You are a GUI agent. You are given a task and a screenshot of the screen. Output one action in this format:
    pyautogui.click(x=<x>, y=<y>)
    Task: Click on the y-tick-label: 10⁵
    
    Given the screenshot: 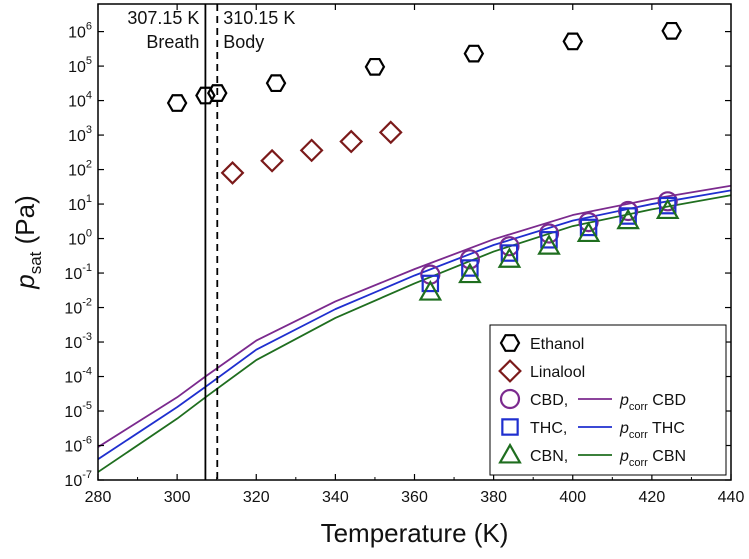 What is the action you would take?
    pyautogui.click(x=80, y=65)
    